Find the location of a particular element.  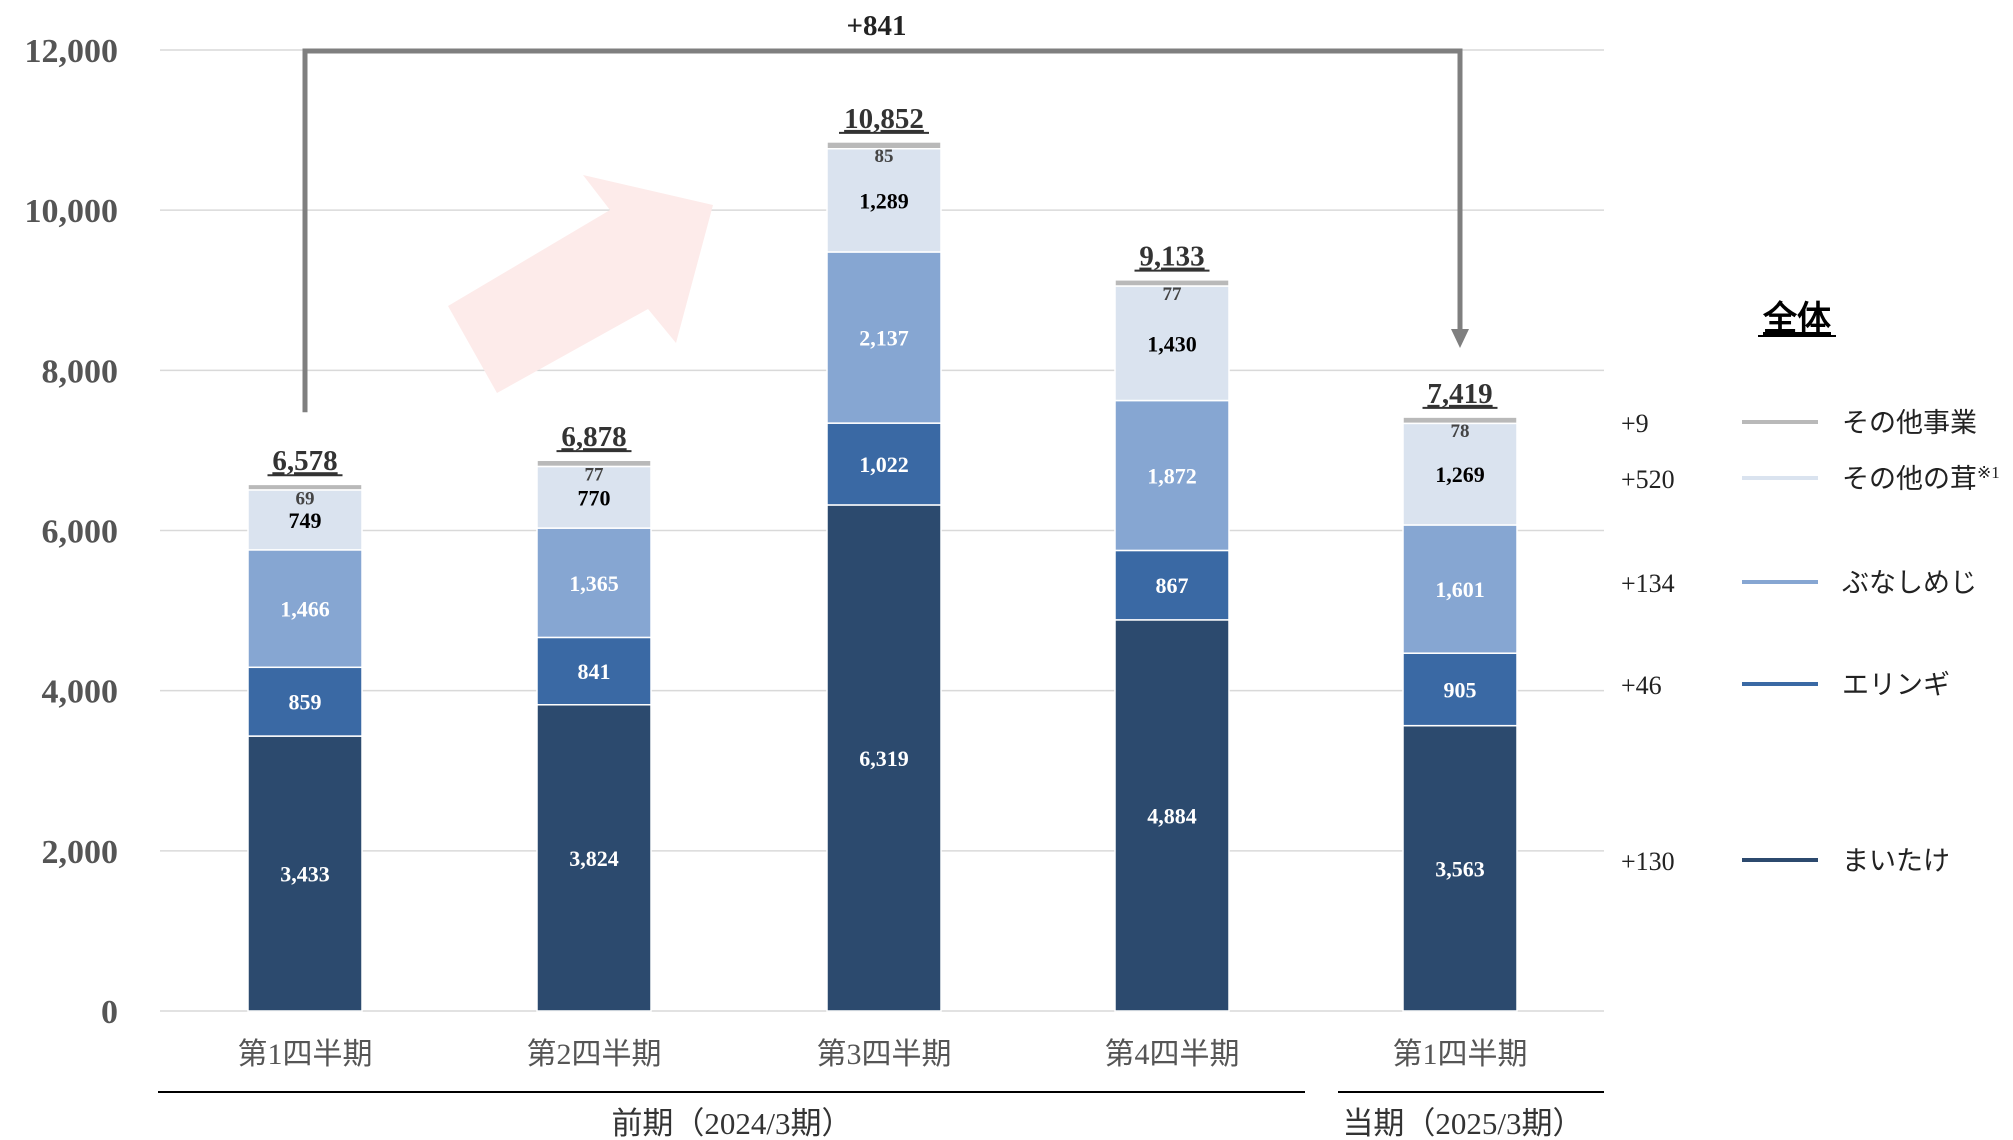

data-label-eringi: 859 is located at coordinates (305, 702).